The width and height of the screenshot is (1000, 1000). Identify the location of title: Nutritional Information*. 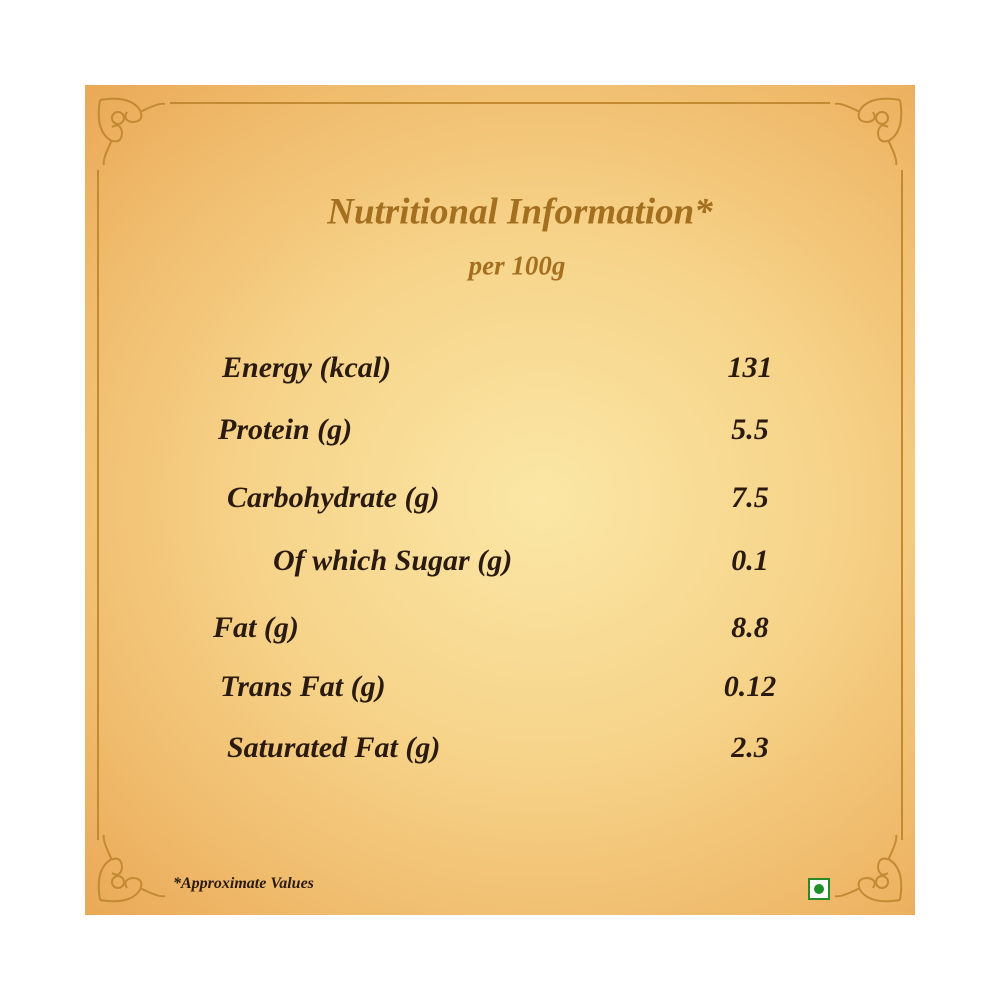
(520, 212).